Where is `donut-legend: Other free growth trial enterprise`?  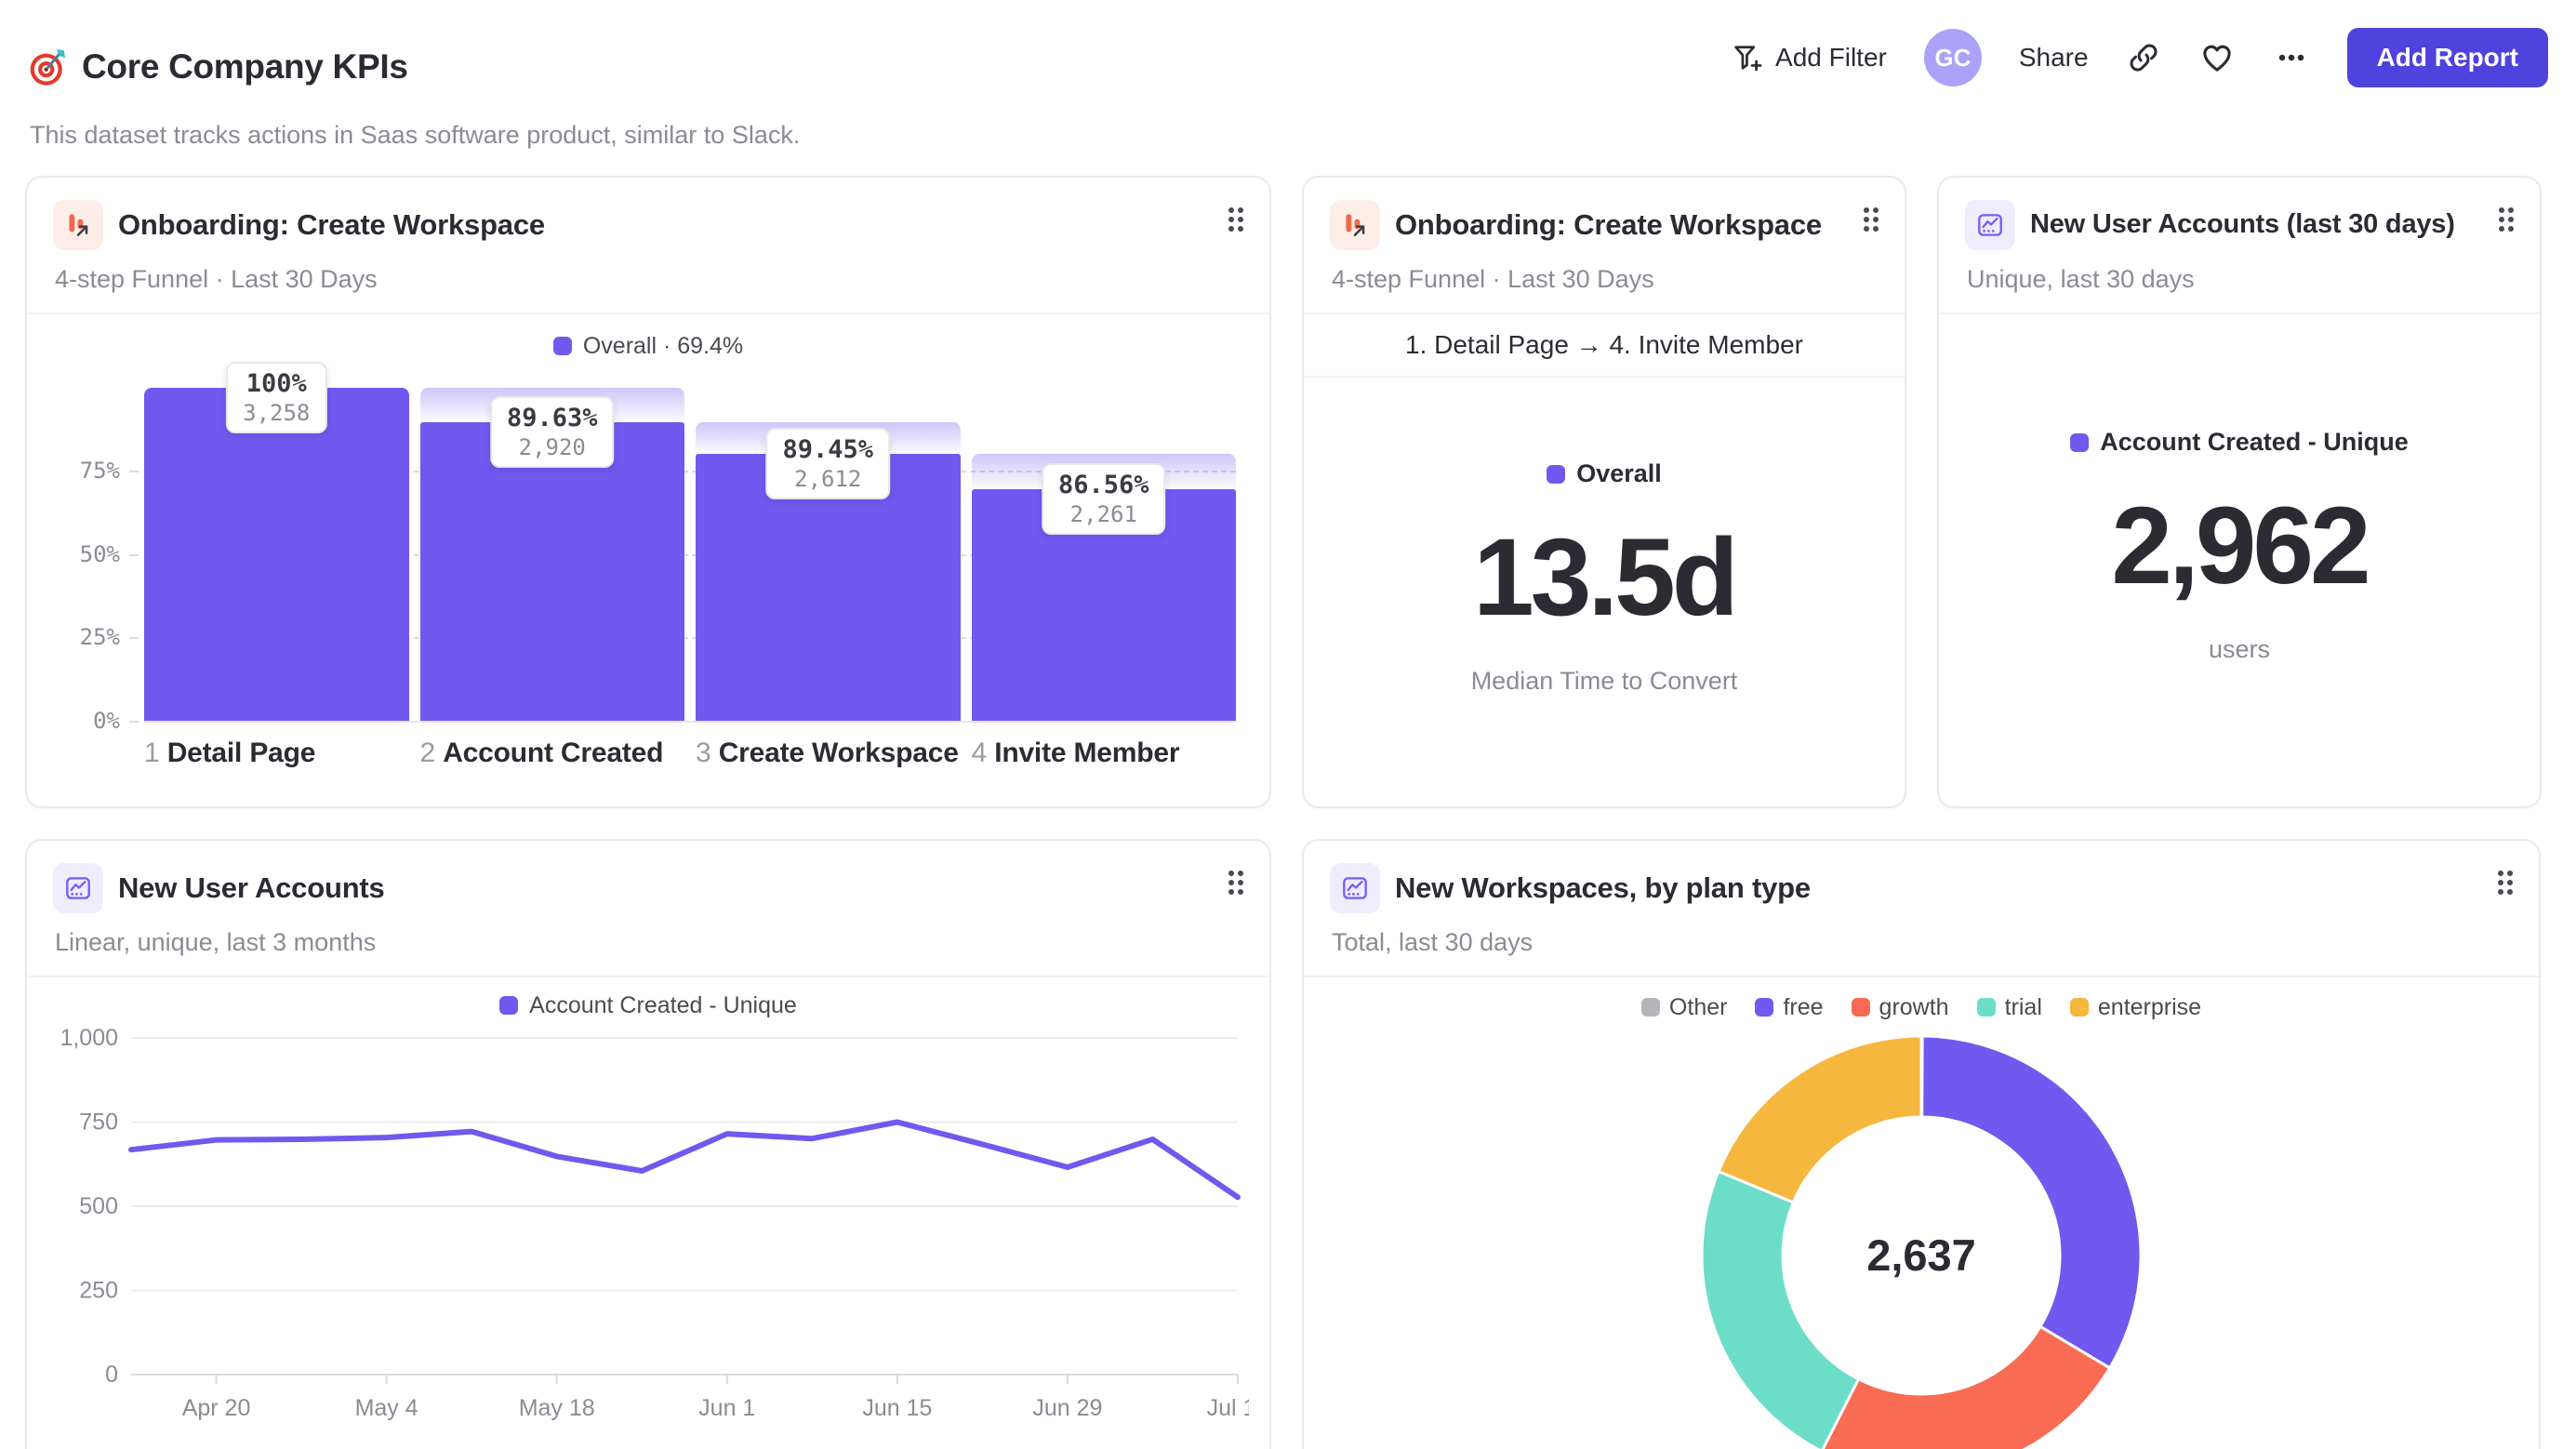
donut-legend: Other free growth trial enterprise is located at coordinates (1920, 1007).